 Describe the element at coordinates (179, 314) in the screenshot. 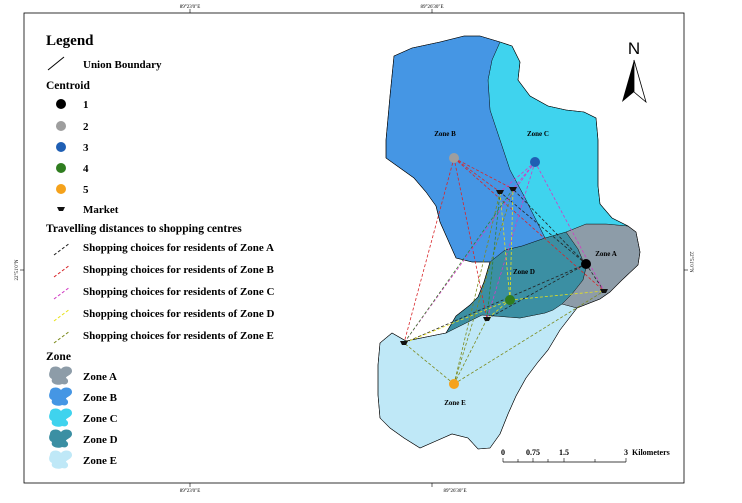

I see `legend-travel-d: Shopping choices for residents of Zone D` at that location.